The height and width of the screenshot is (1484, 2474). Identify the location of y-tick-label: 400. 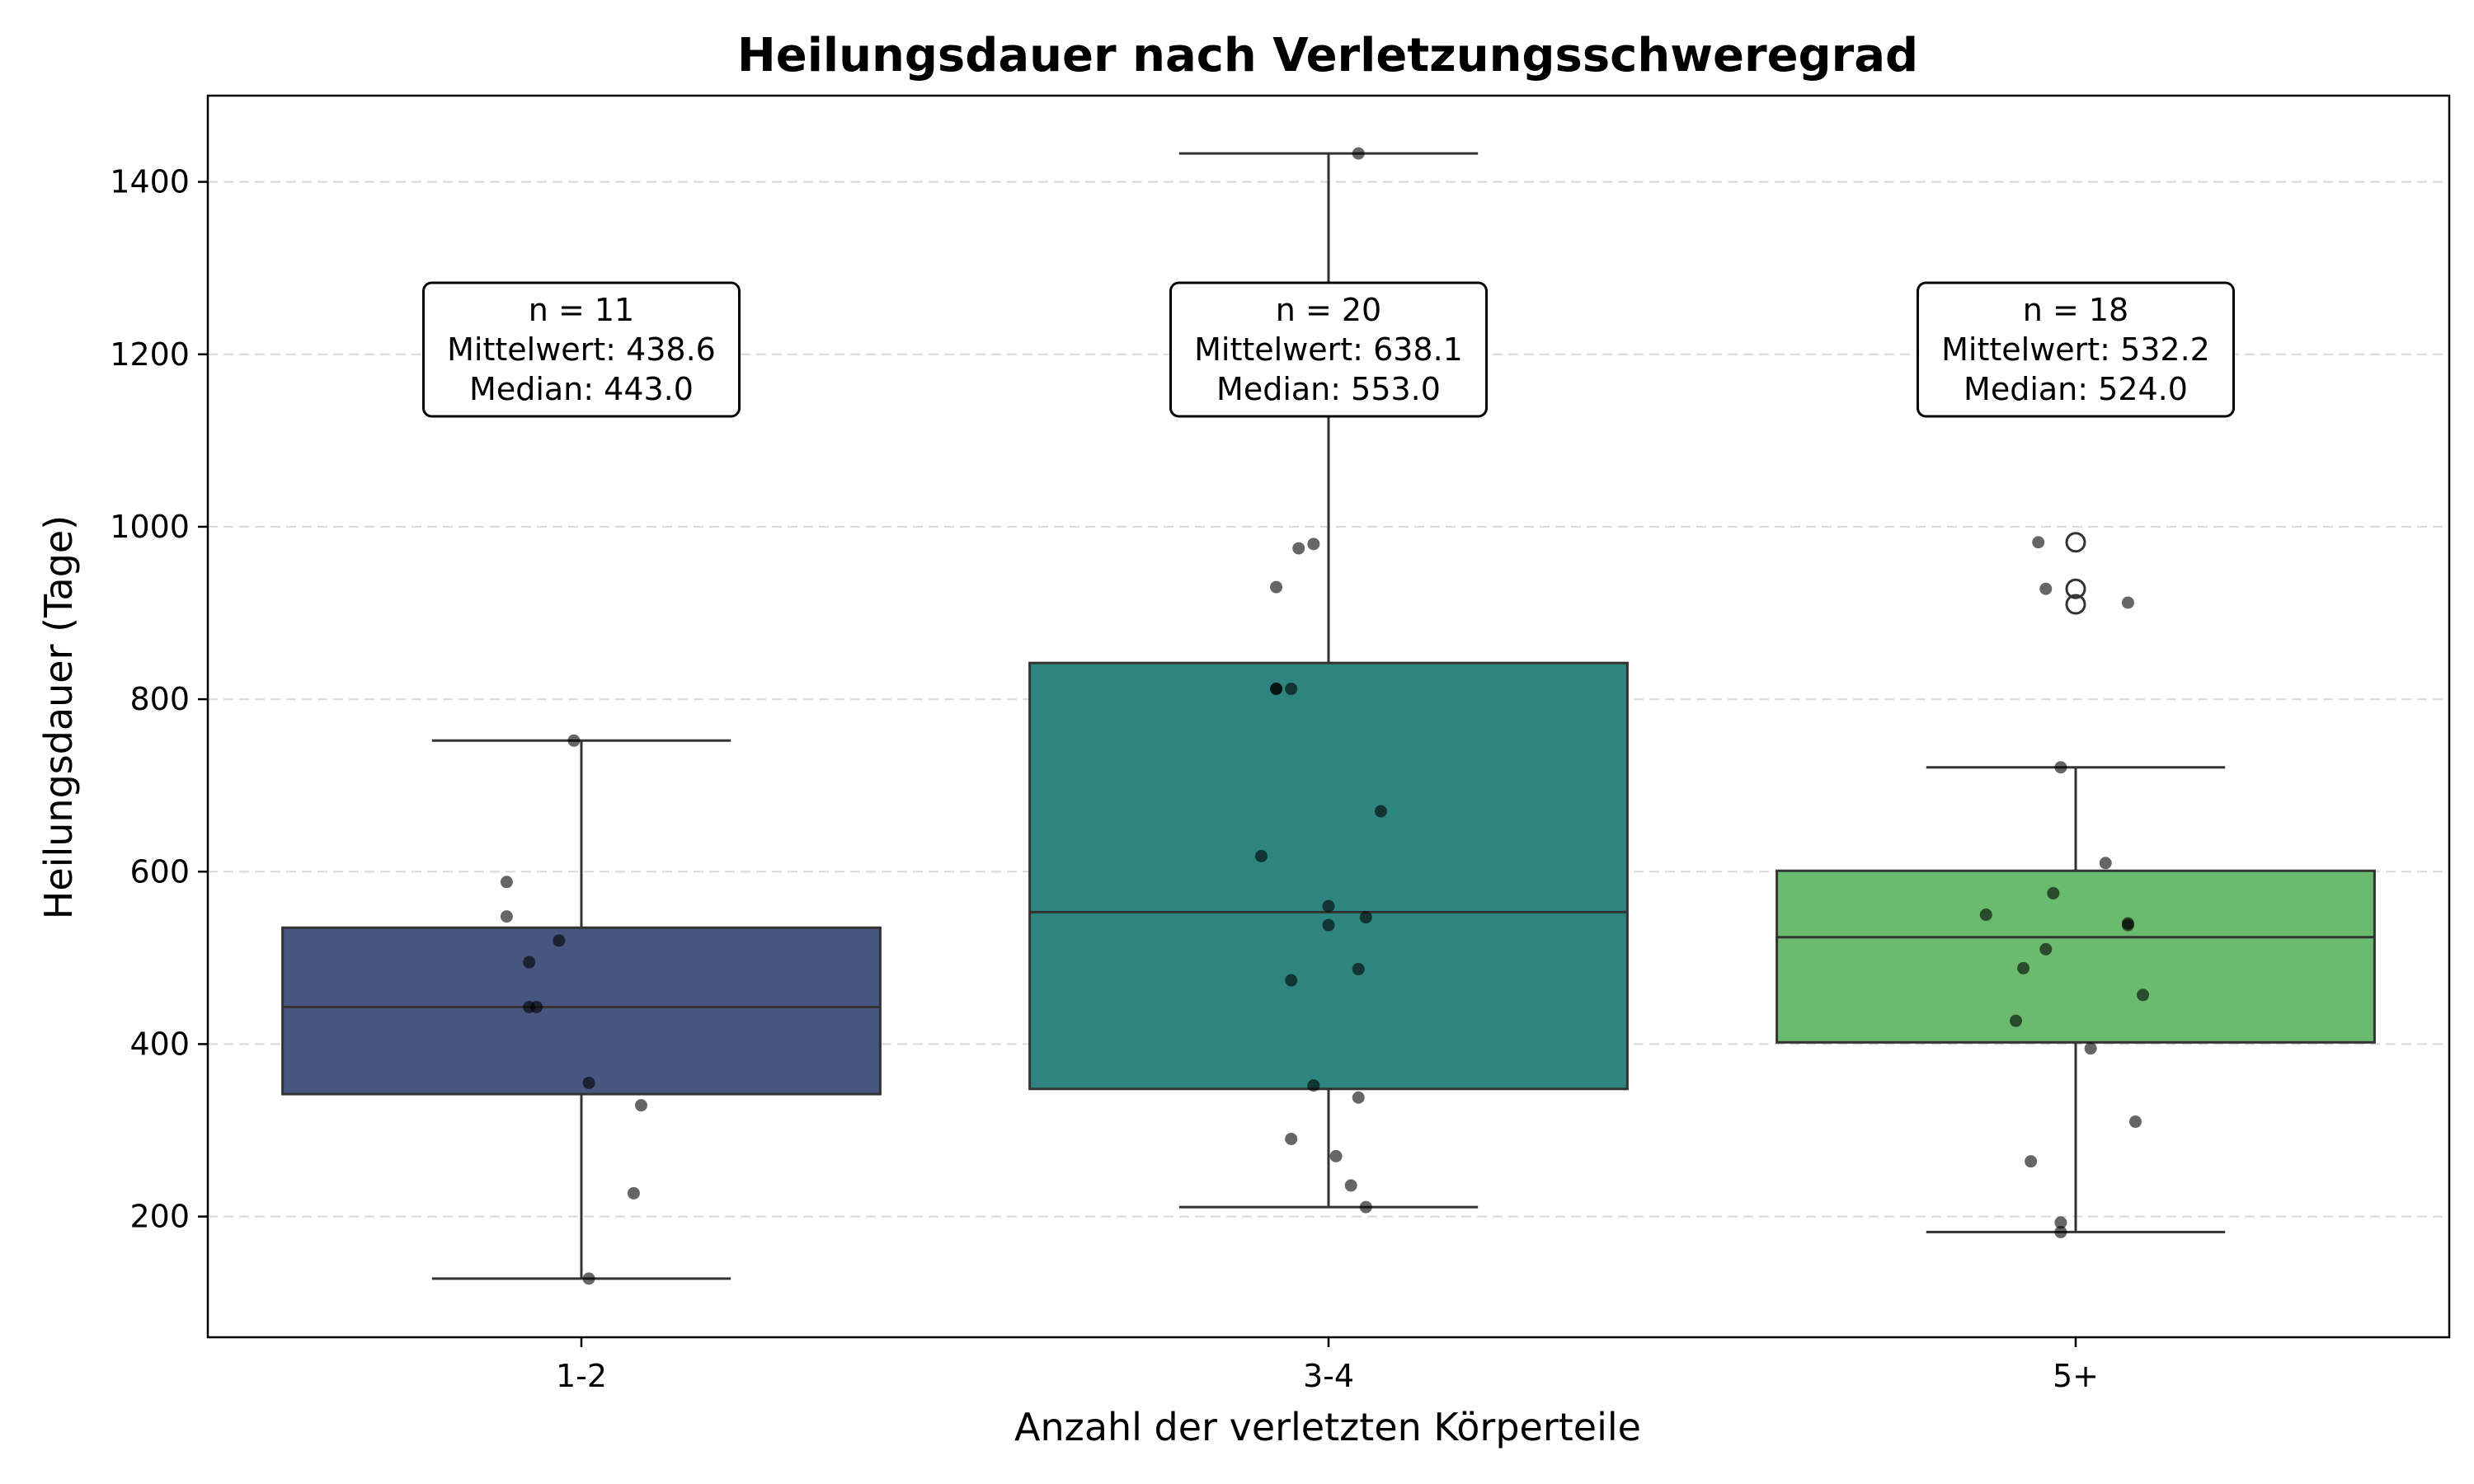
(159, 1044).